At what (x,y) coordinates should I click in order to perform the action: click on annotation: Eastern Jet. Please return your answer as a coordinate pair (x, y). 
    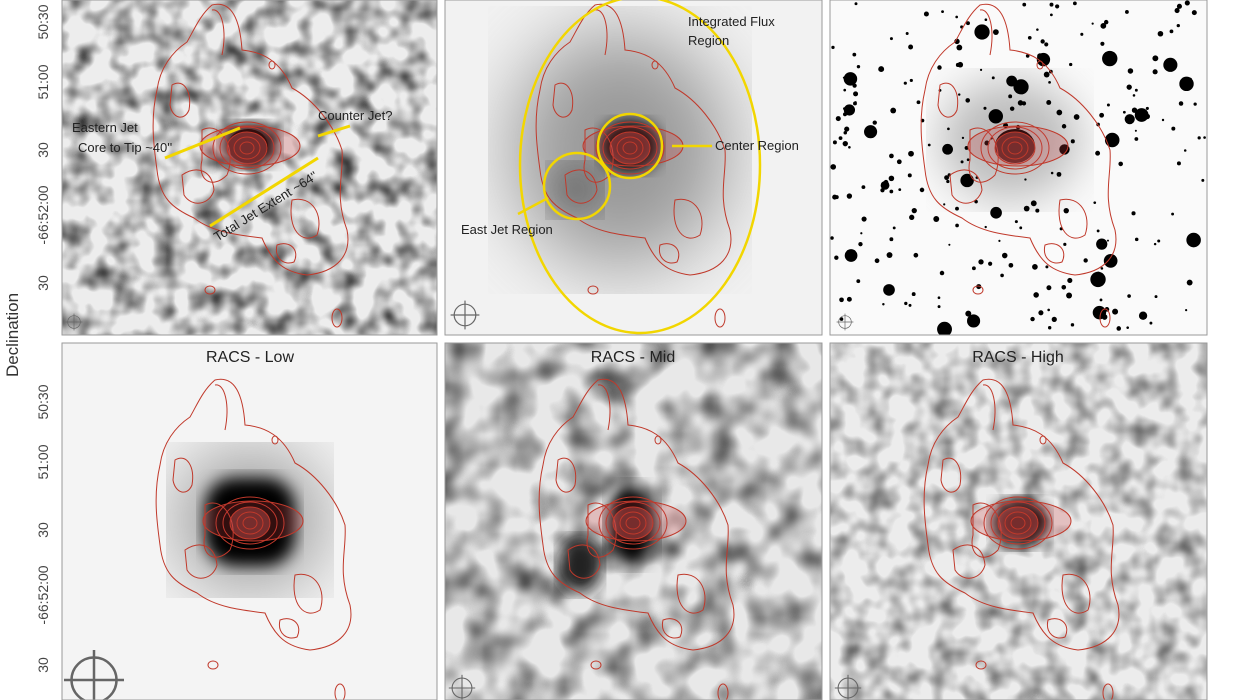
    Looking at the image, I should click on (105, 127).